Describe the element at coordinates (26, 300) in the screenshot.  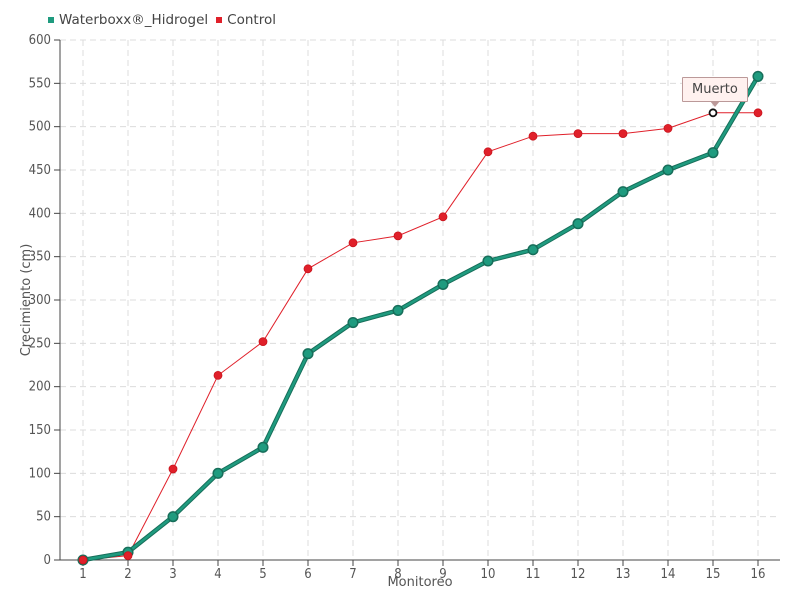
I see `y-axis-title: Crecimiento (cm)` at that location.